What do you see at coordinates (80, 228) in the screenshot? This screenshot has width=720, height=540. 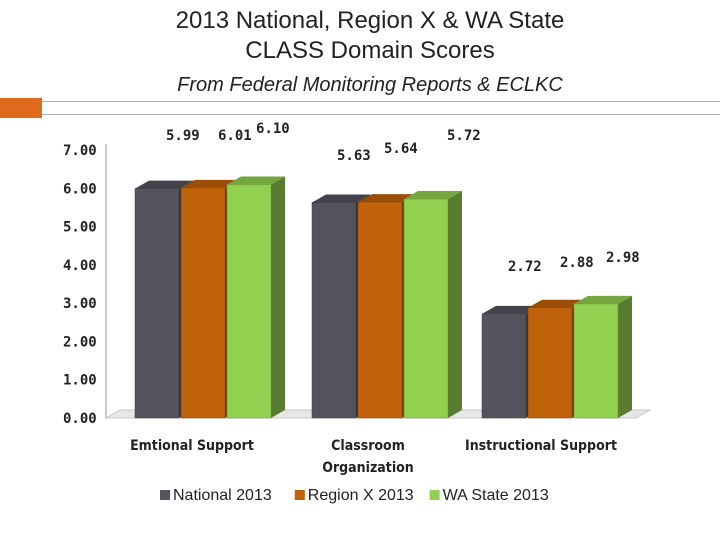 I see `y-tick-label: 5.00` at bounding box center [80, 228].